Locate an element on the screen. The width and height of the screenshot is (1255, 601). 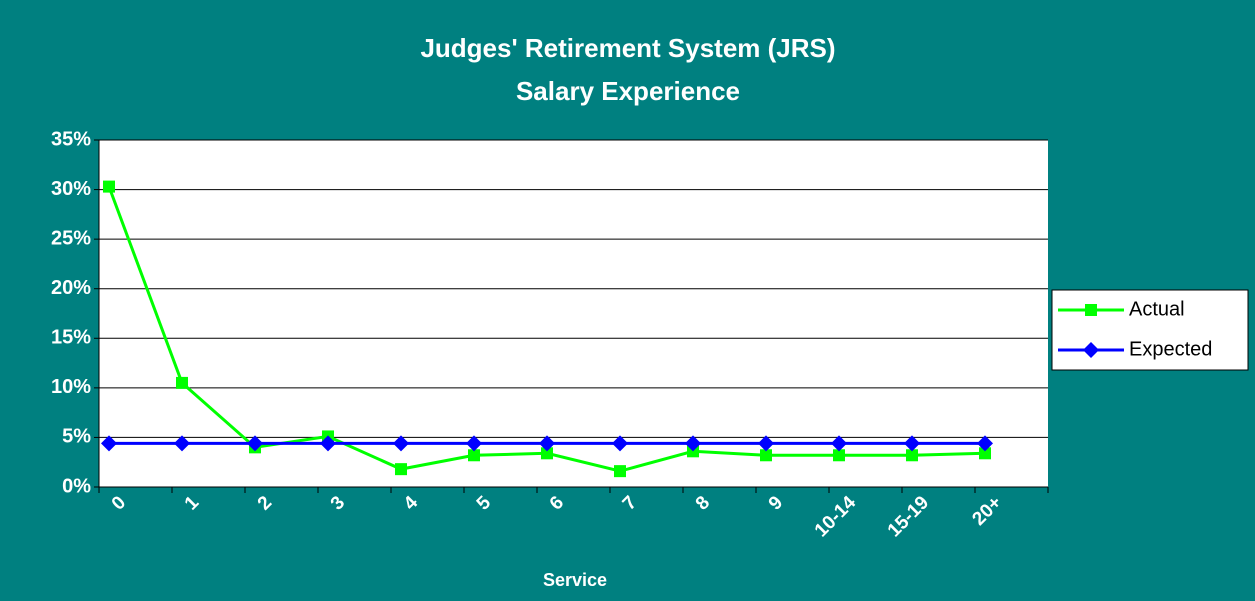
y-tick-label: 10% is located at coordinates (71, 387).